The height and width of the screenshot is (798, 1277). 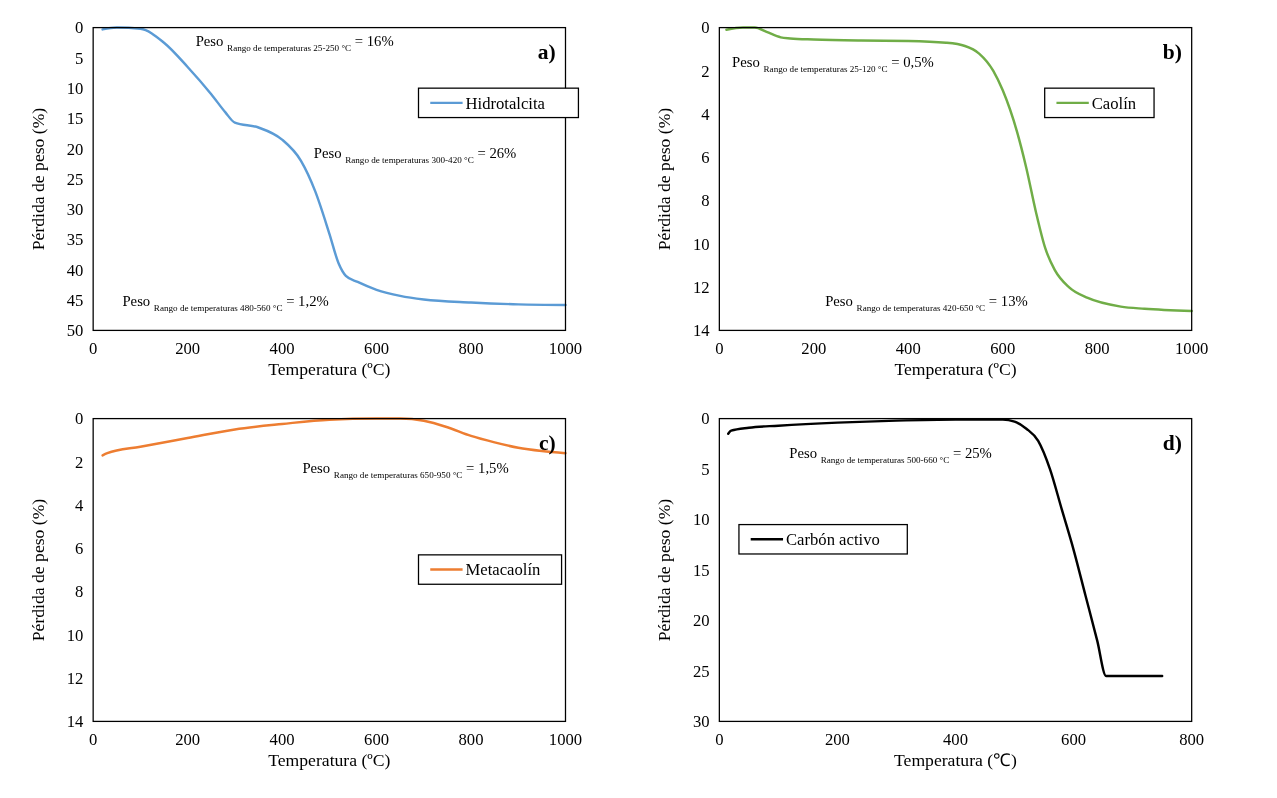 What do you see at coordinates (1172, 442) in the screenshot?
I see `text: d)` at bounding box center [1172, 442].